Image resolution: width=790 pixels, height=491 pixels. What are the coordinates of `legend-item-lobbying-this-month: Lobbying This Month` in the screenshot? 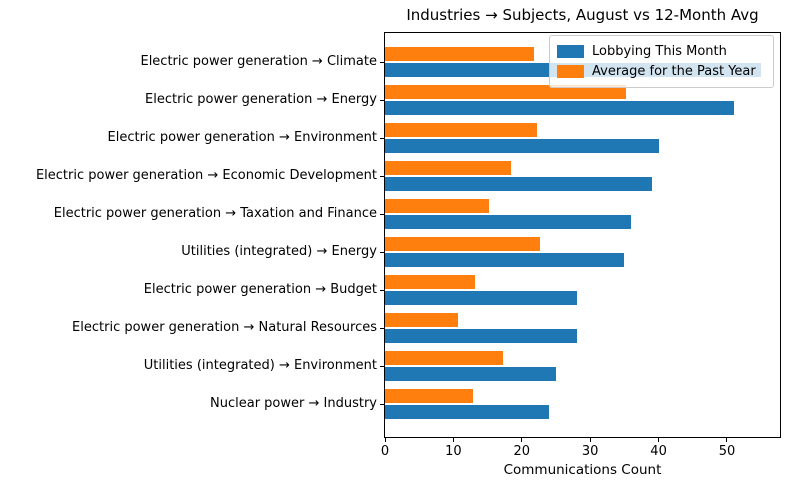 It's located at (661, 51).